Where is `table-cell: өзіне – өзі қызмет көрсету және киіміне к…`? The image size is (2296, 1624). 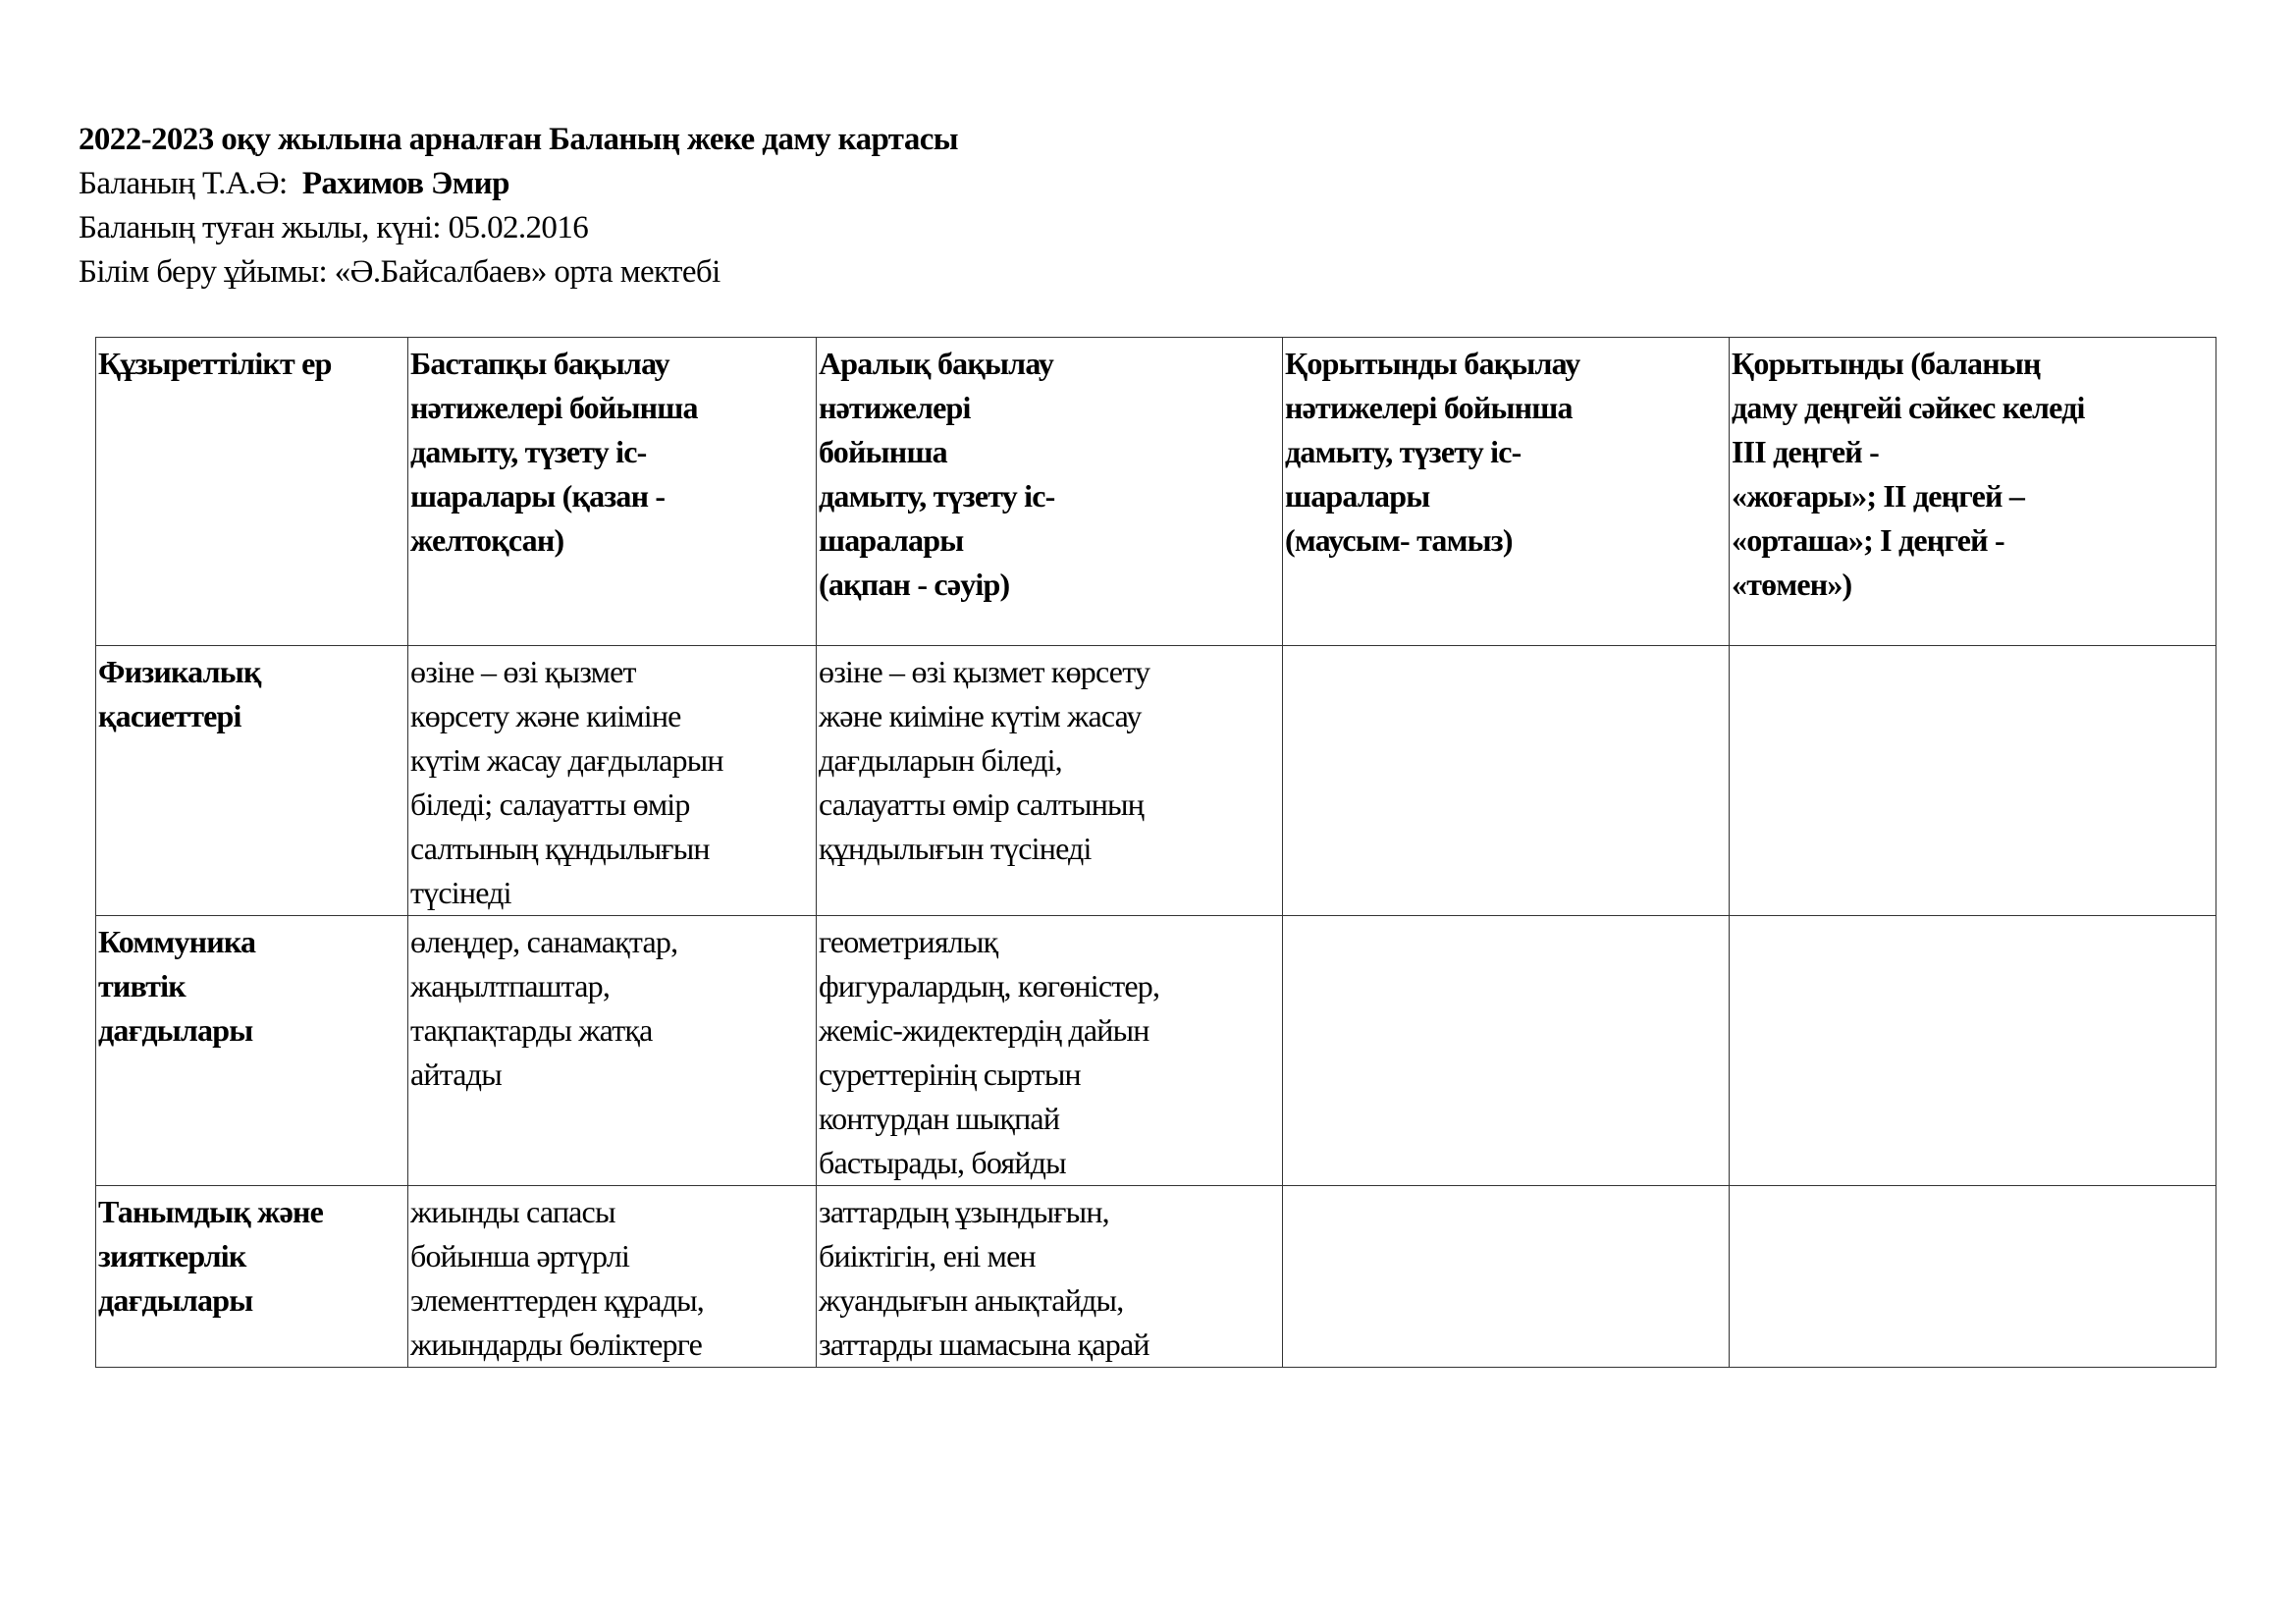 table-cell: өзіне – өзі қызмет көрсету және киіміне к… is located at coordinates (1050, 780).